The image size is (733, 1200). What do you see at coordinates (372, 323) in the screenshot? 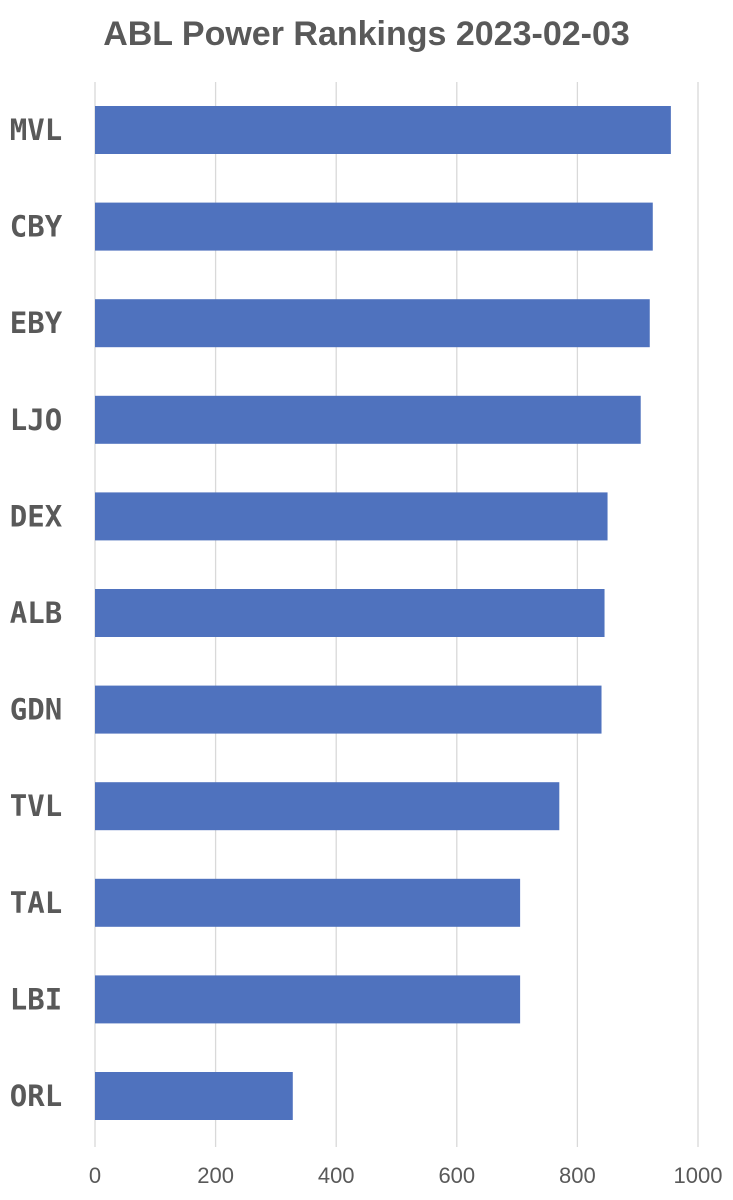
I see `bar-eby` at bounding box center [372, 323].